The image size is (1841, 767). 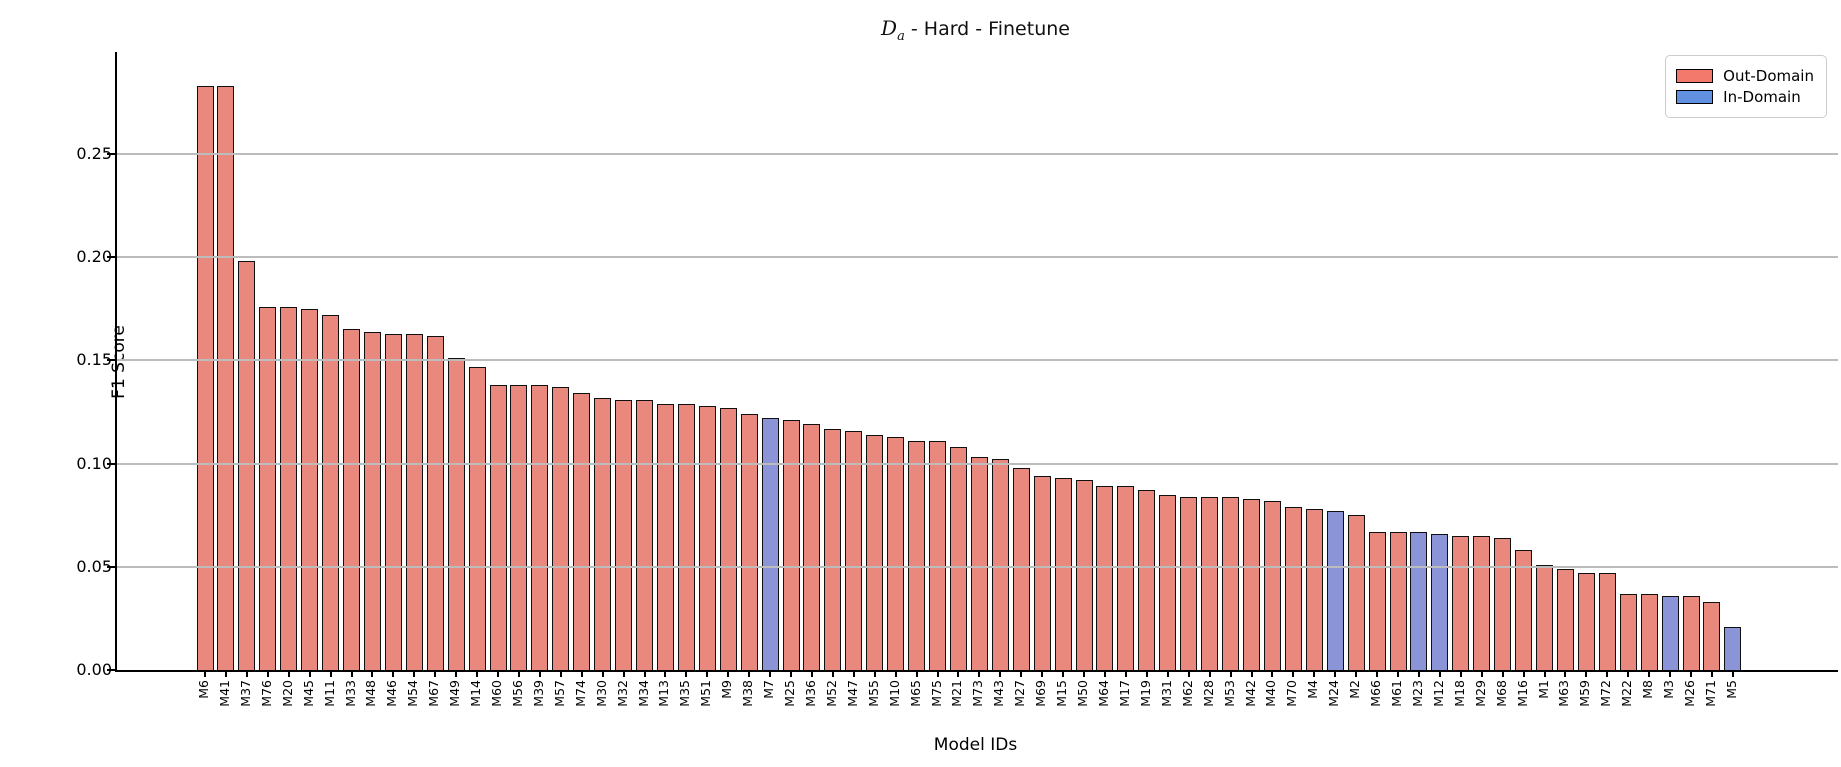 What do you see at coordinates (770, 674) in the screenshot?
I see `x-tick-mark-M7` at bounding box center [770, 674].